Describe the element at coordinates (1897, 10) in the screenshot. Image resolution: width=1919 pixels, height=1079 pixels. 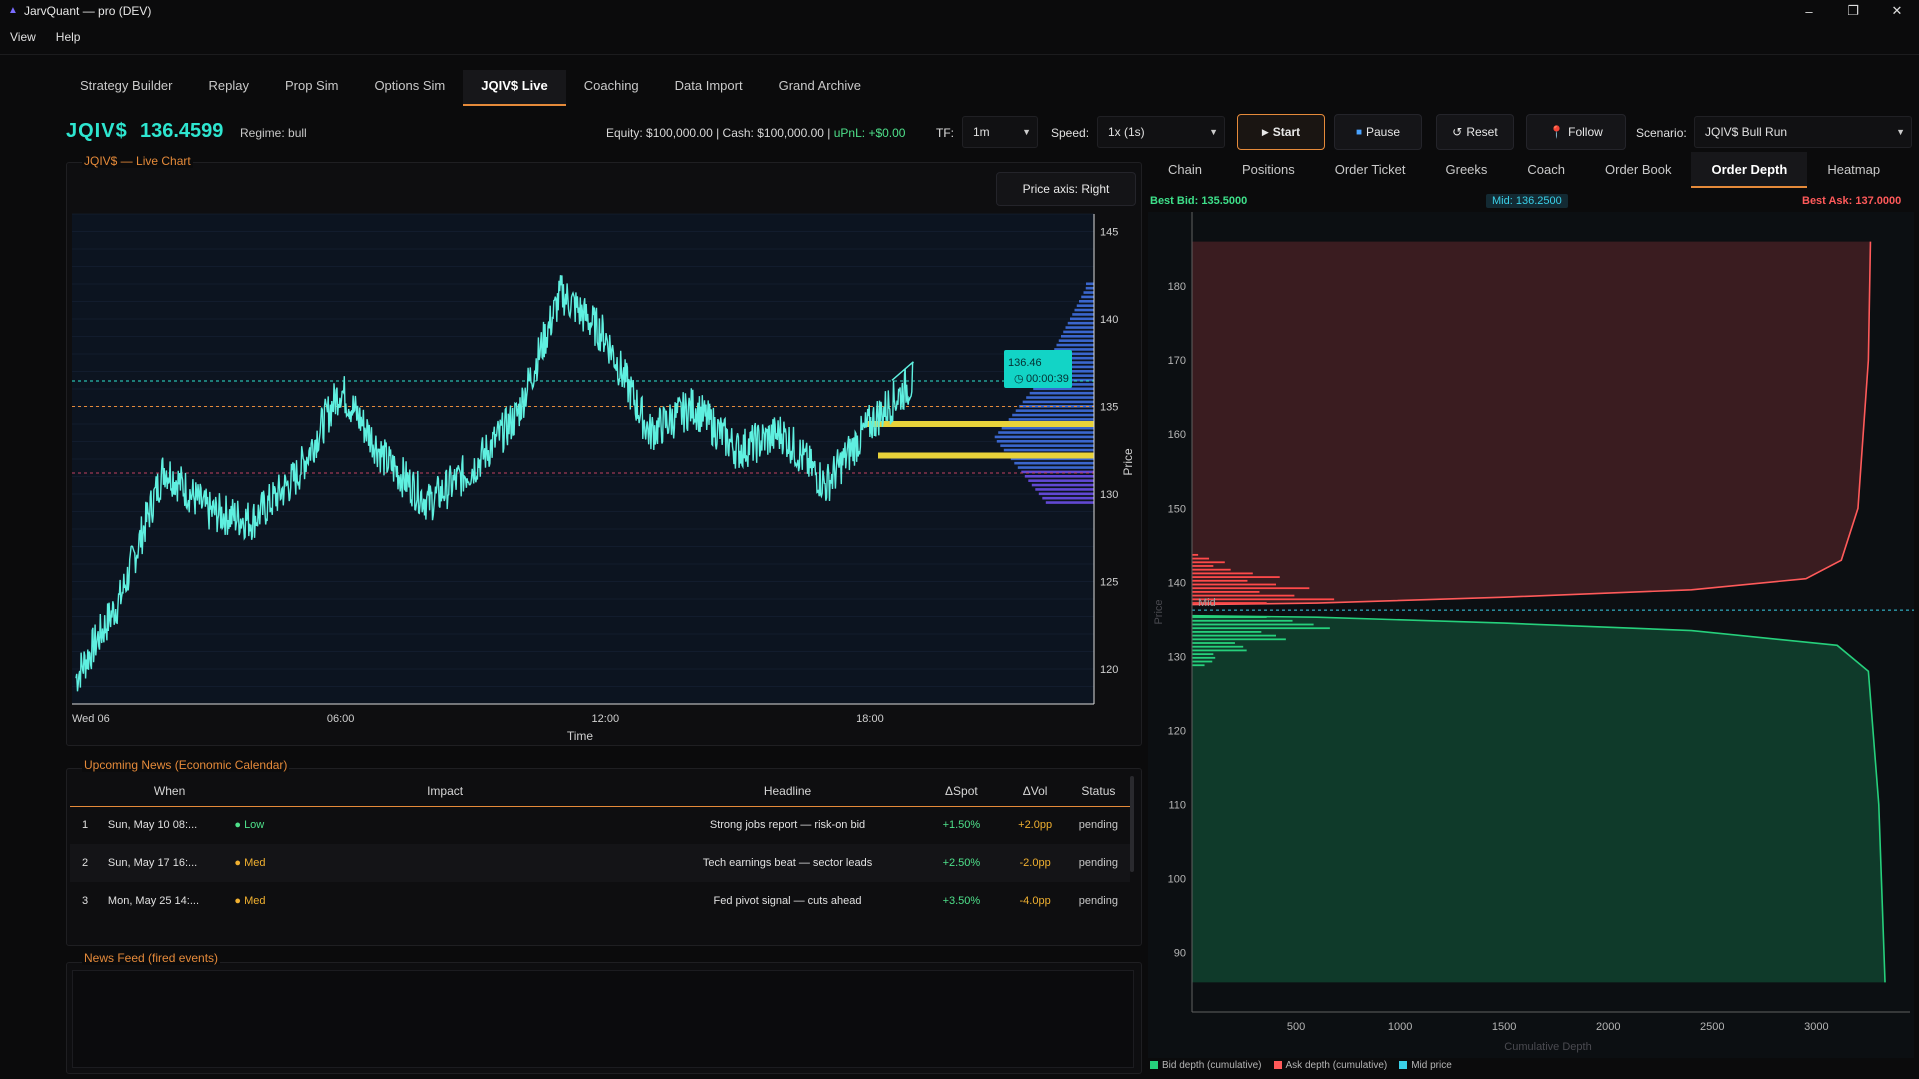
I see `close-button: ✕` at that location.